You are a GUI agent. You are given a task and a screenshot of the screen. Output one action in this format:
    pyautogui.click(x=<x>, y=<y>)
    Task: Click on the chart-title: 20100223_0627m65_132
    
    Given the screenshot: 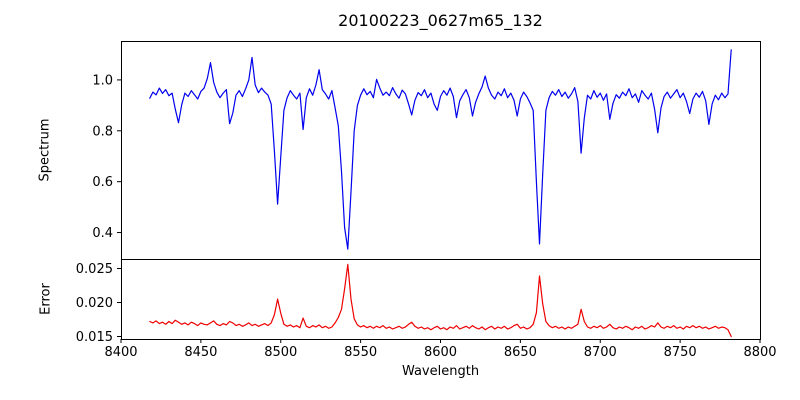 What is the action you would take?
    pyautogui.click(x=440, y=20)
    